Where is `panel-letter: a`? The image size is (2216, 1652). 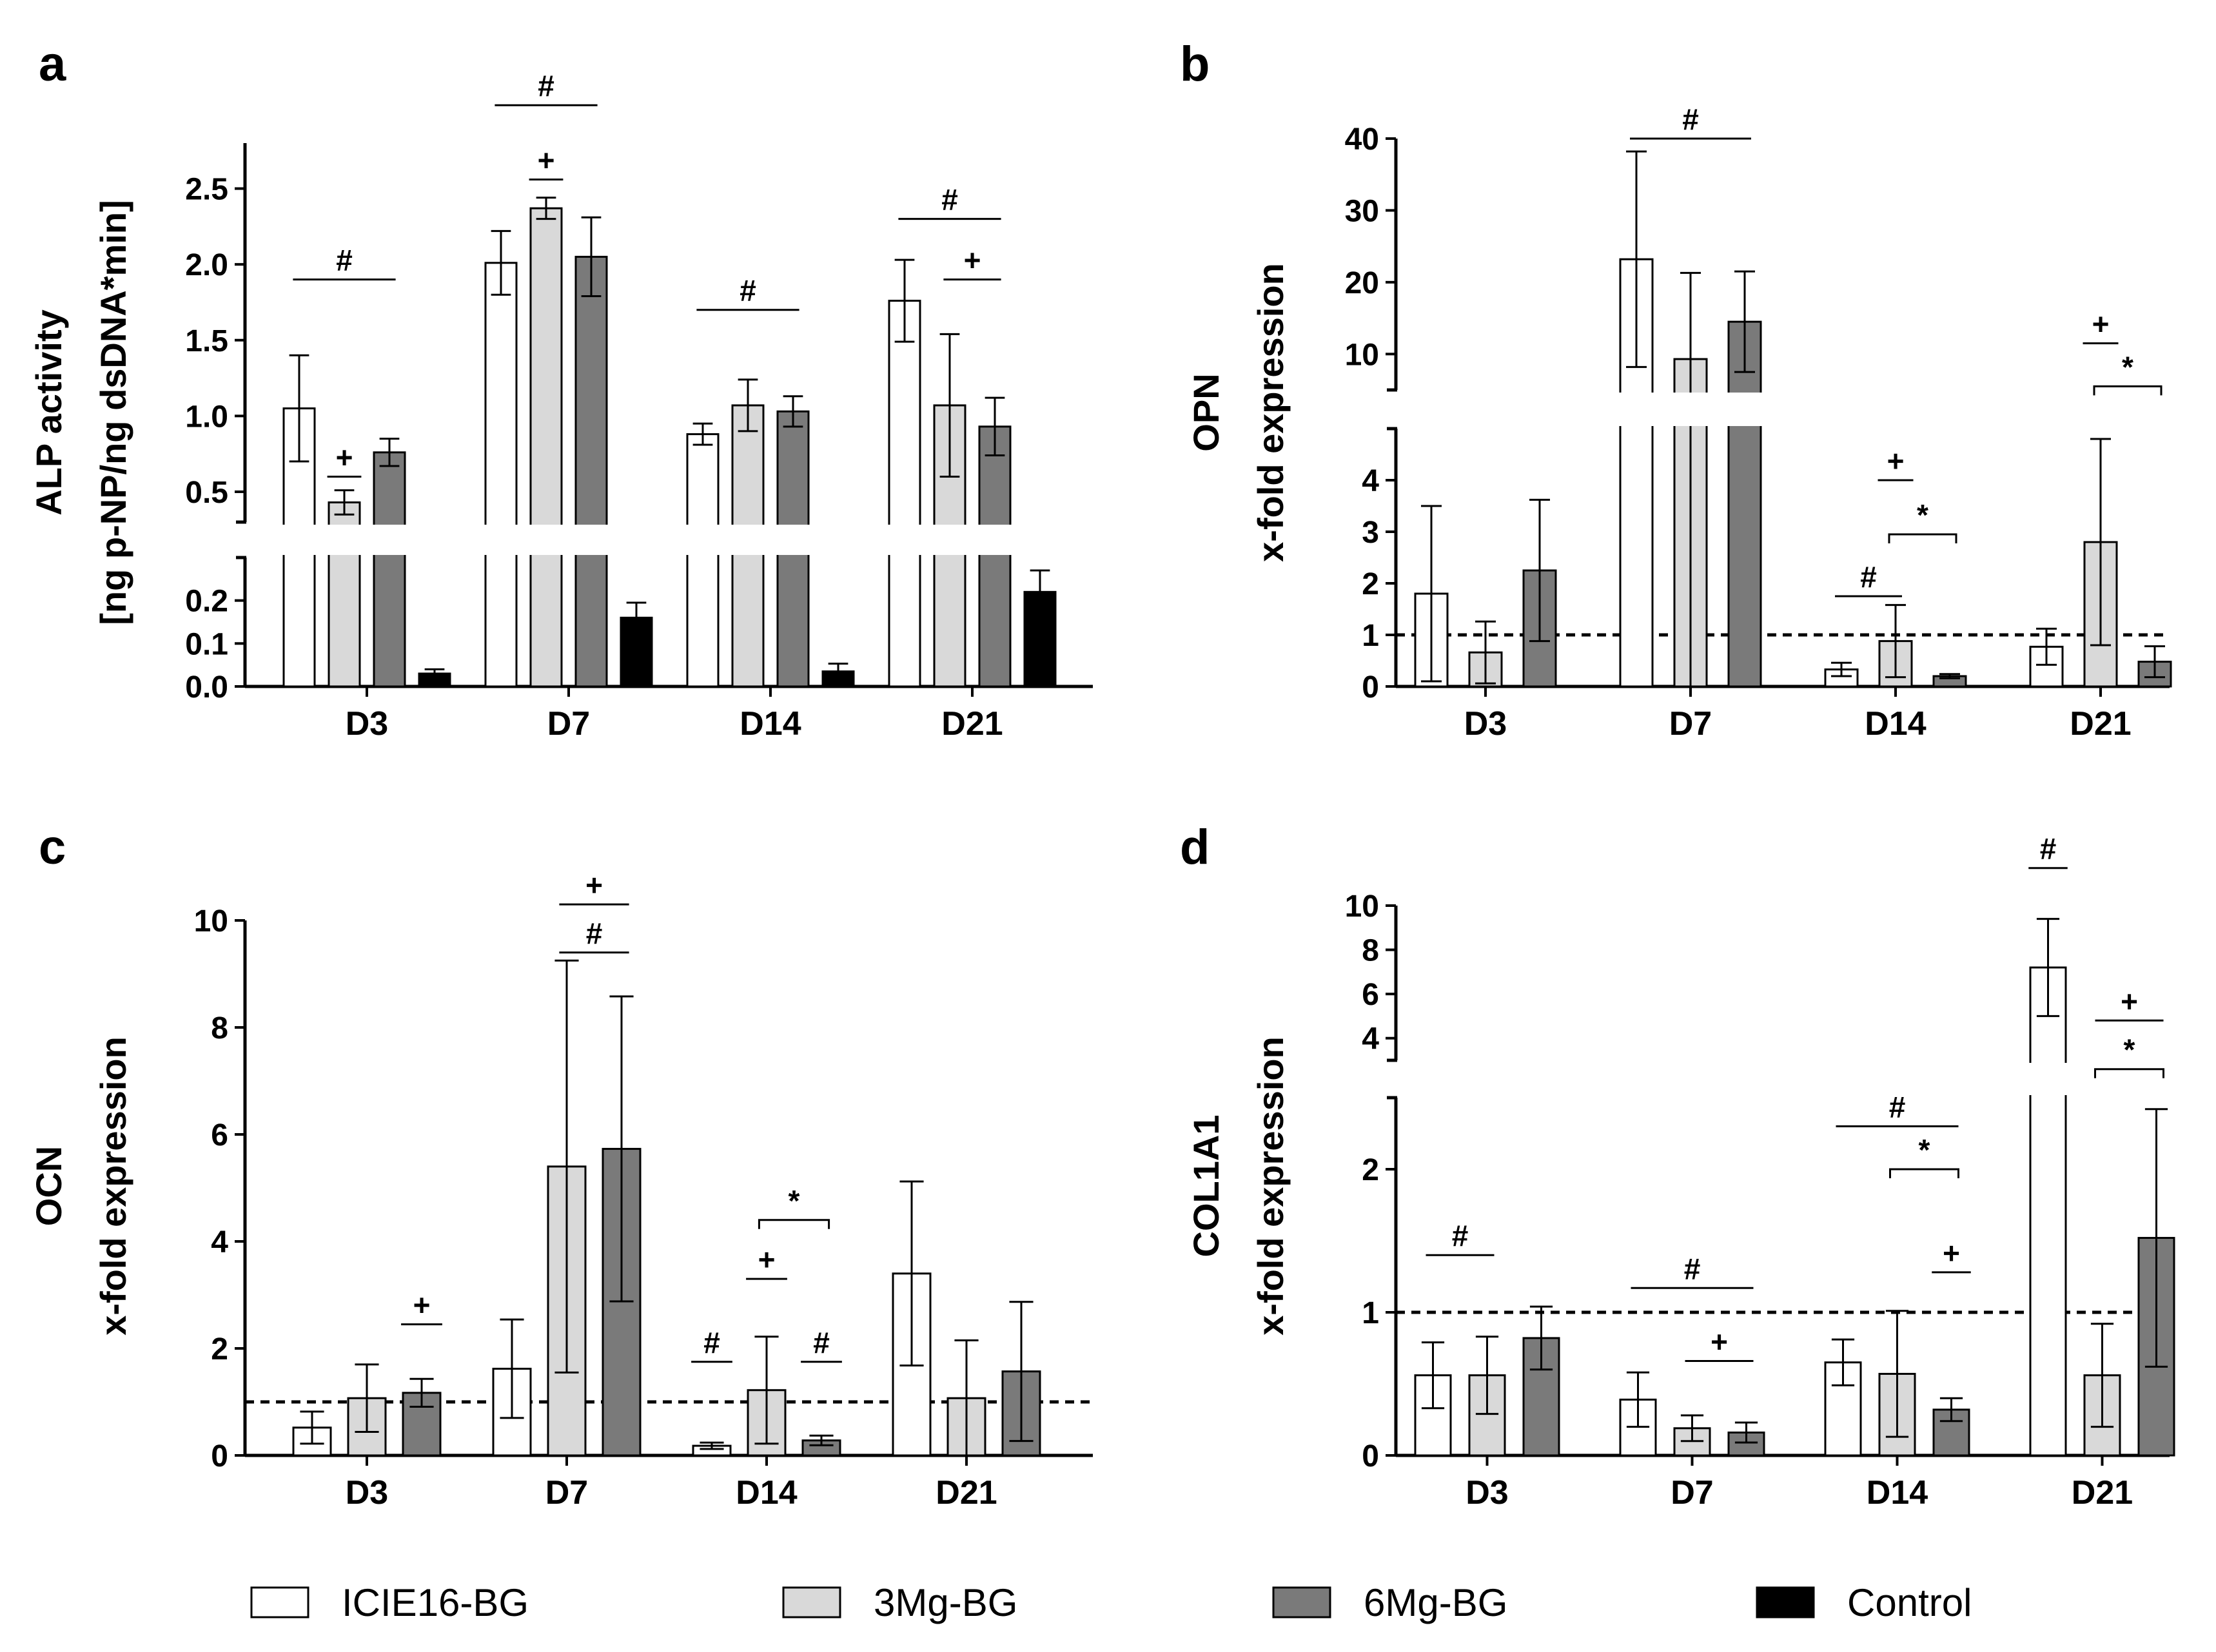 panel-letter: a is located at coordinates (53, 64).